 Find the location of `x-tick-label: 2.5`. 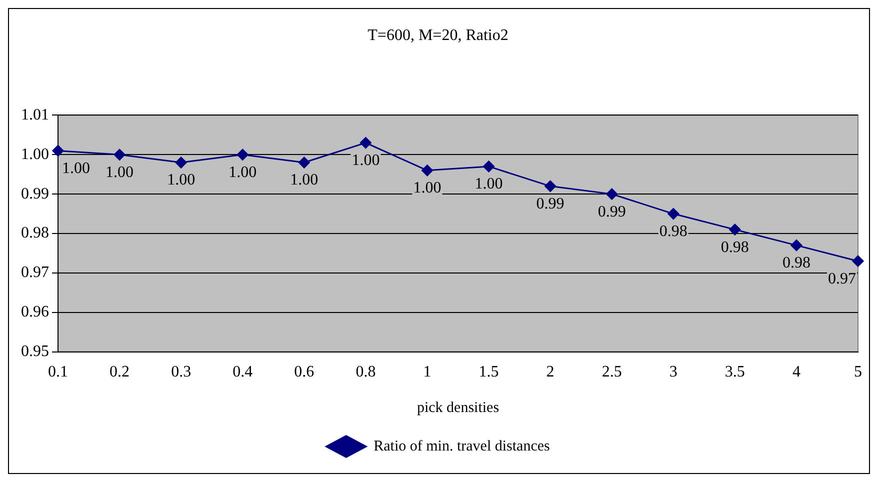

x-tick-label: 2.5 is located at coordinates (612, 372).